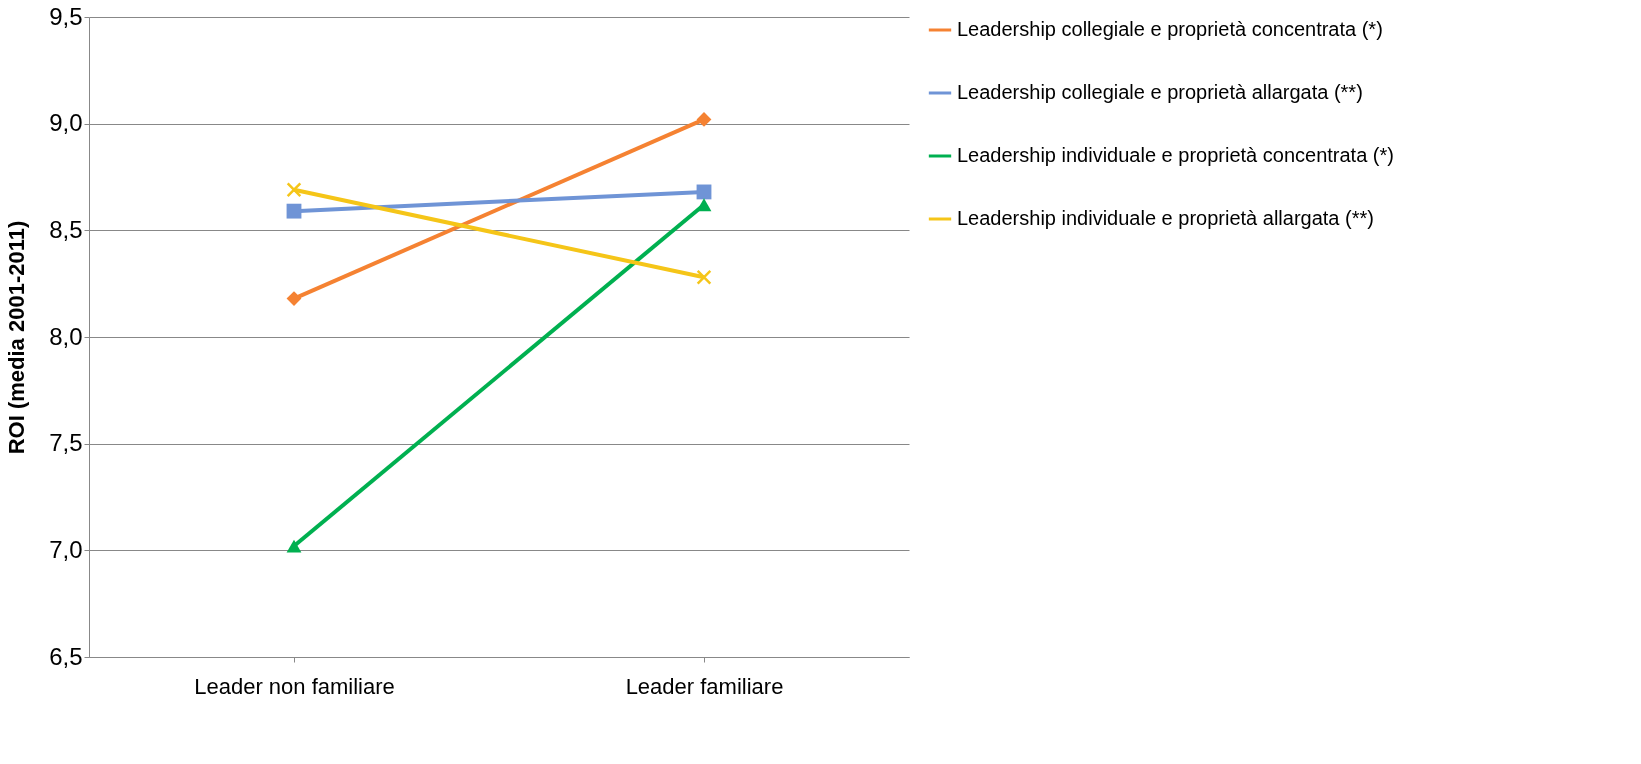  What do you see at coordinates (66, 123) in the screenshot?
I see `y-tick-label: 9,0` at bounding box center [66, 123].